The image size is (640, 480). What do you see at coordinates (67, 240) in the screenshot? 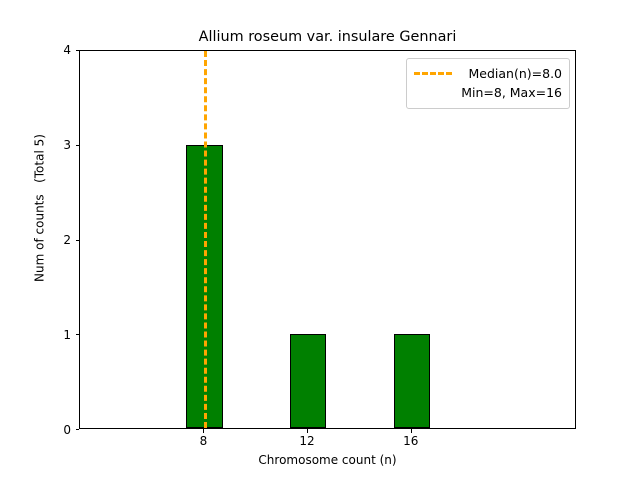
I see `y-tick-label-2: 2` at bounding box center [67, 240].